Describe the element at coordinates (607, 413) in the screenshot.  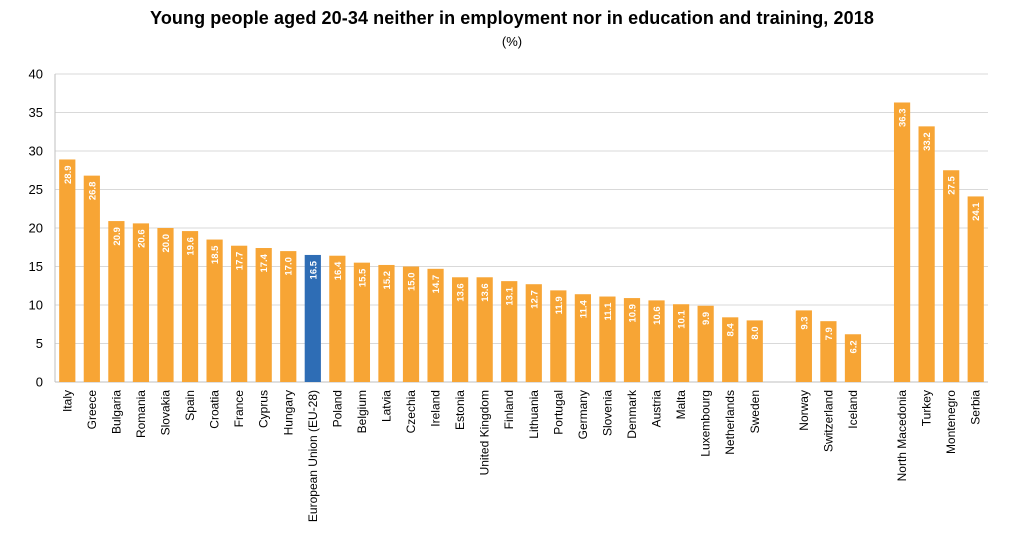
I see `x-tick-label: Slovenia` at that location.